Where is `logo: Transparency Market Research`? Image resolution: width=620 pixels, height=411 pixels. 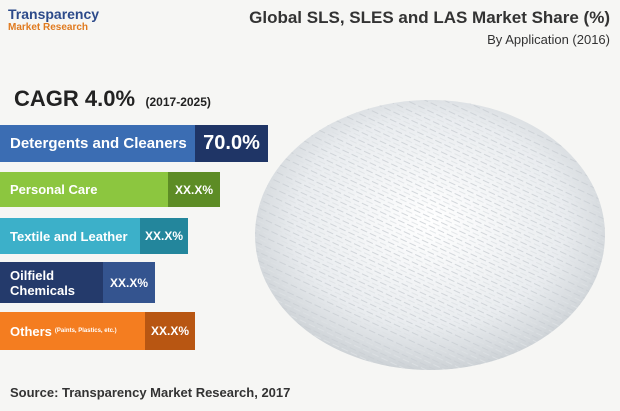
logo: Transparency Market Research is located at coordinates (58, 19).